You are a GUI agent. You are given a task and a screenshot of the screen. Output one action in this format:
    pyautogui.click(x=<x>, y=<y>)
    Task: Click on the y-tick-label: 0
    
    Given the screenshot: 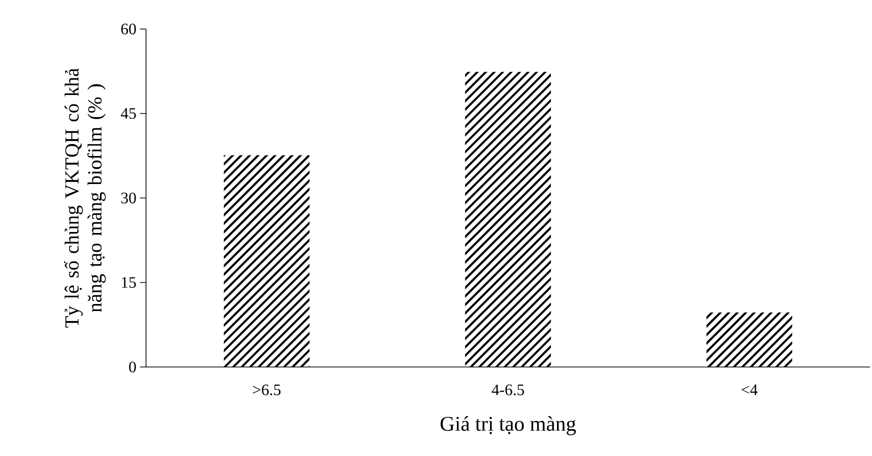 What is the action you would take?
    pyautogui.click(x=132, y=367)
    